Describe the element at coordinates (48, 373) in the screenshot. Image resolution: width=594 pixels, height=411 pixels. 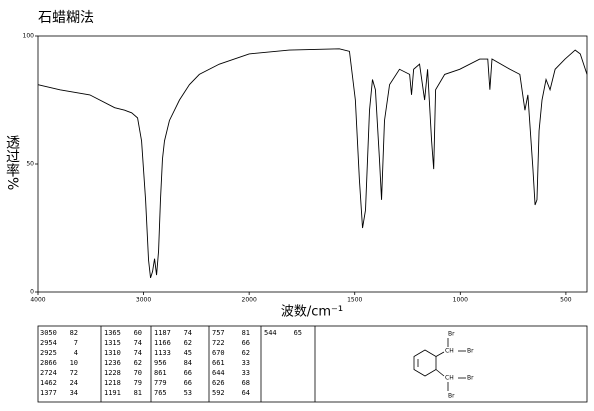
I see `table-cell: 2724` at that location.